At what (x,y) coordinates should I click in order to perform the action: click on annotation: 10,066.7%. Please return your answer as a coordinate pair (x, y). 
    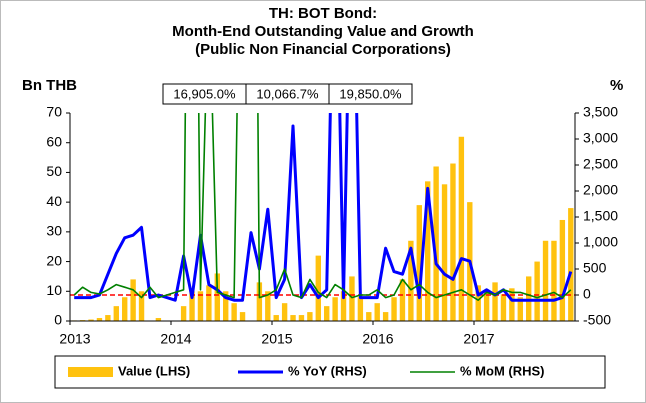
    Looking at the image, I should click on (287, 93).